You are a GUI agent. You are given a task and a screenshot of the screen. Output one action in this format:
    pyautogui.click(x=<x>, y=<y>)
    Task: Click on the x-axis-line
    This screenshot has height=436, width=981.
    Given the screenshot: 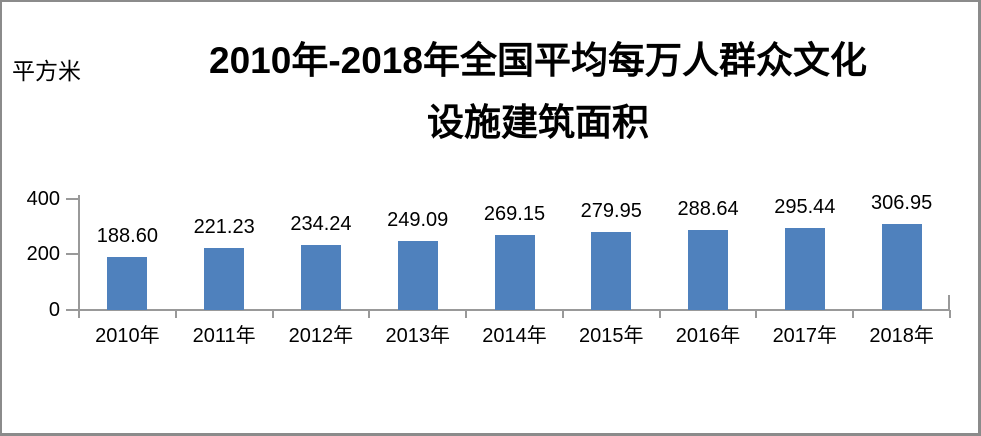 What is the action you would take?
    pyautogui.click(x=514, y=310)
    